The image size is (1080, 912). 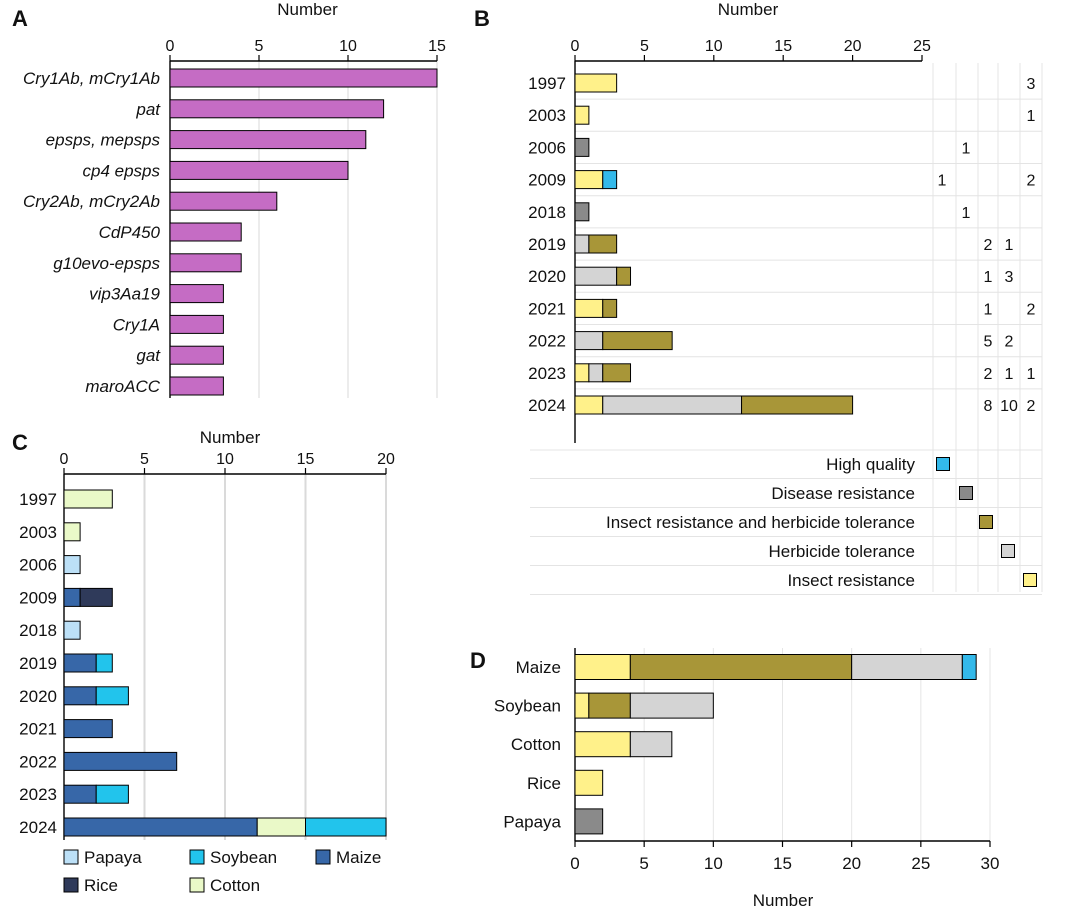 I want to click on legend-swatch-herbicide-tolerance, so click(x=1008, y=551).